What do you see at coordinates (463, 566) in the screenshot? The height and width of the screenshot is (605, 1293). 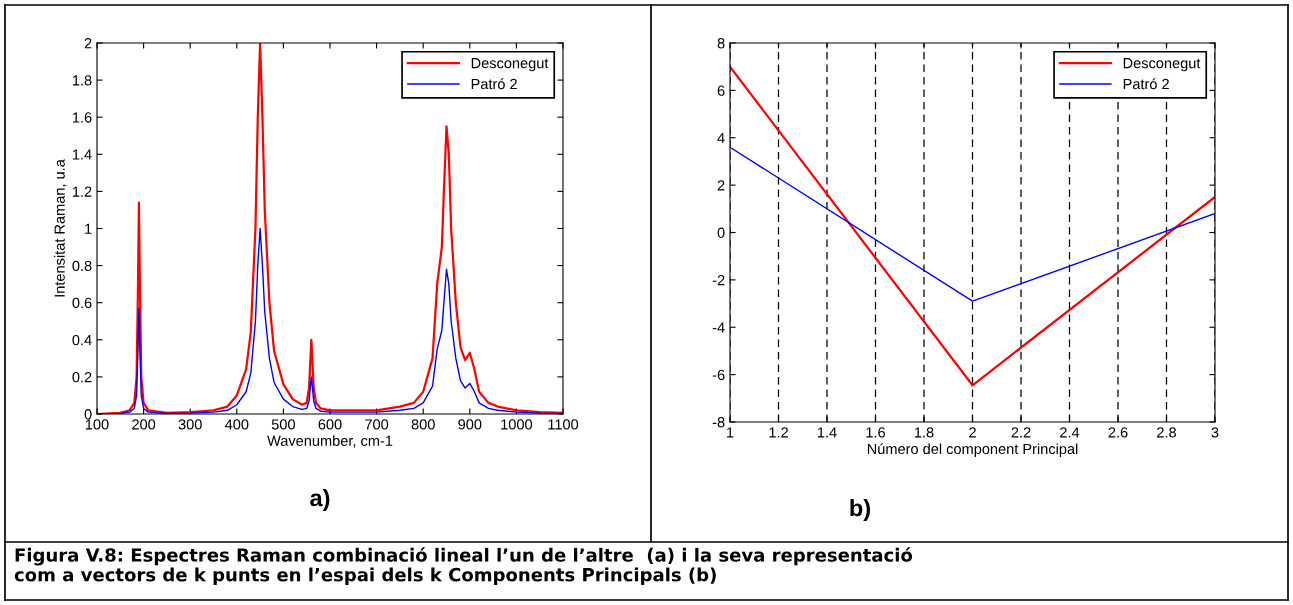 I see `text: Figura V.8: Espectres Raman combinació lineal l’un de l’altre (a) i la seva representació com a vectors de k punts en l’espai dels k Components Principals (b)` at bounding box center [463, 566].